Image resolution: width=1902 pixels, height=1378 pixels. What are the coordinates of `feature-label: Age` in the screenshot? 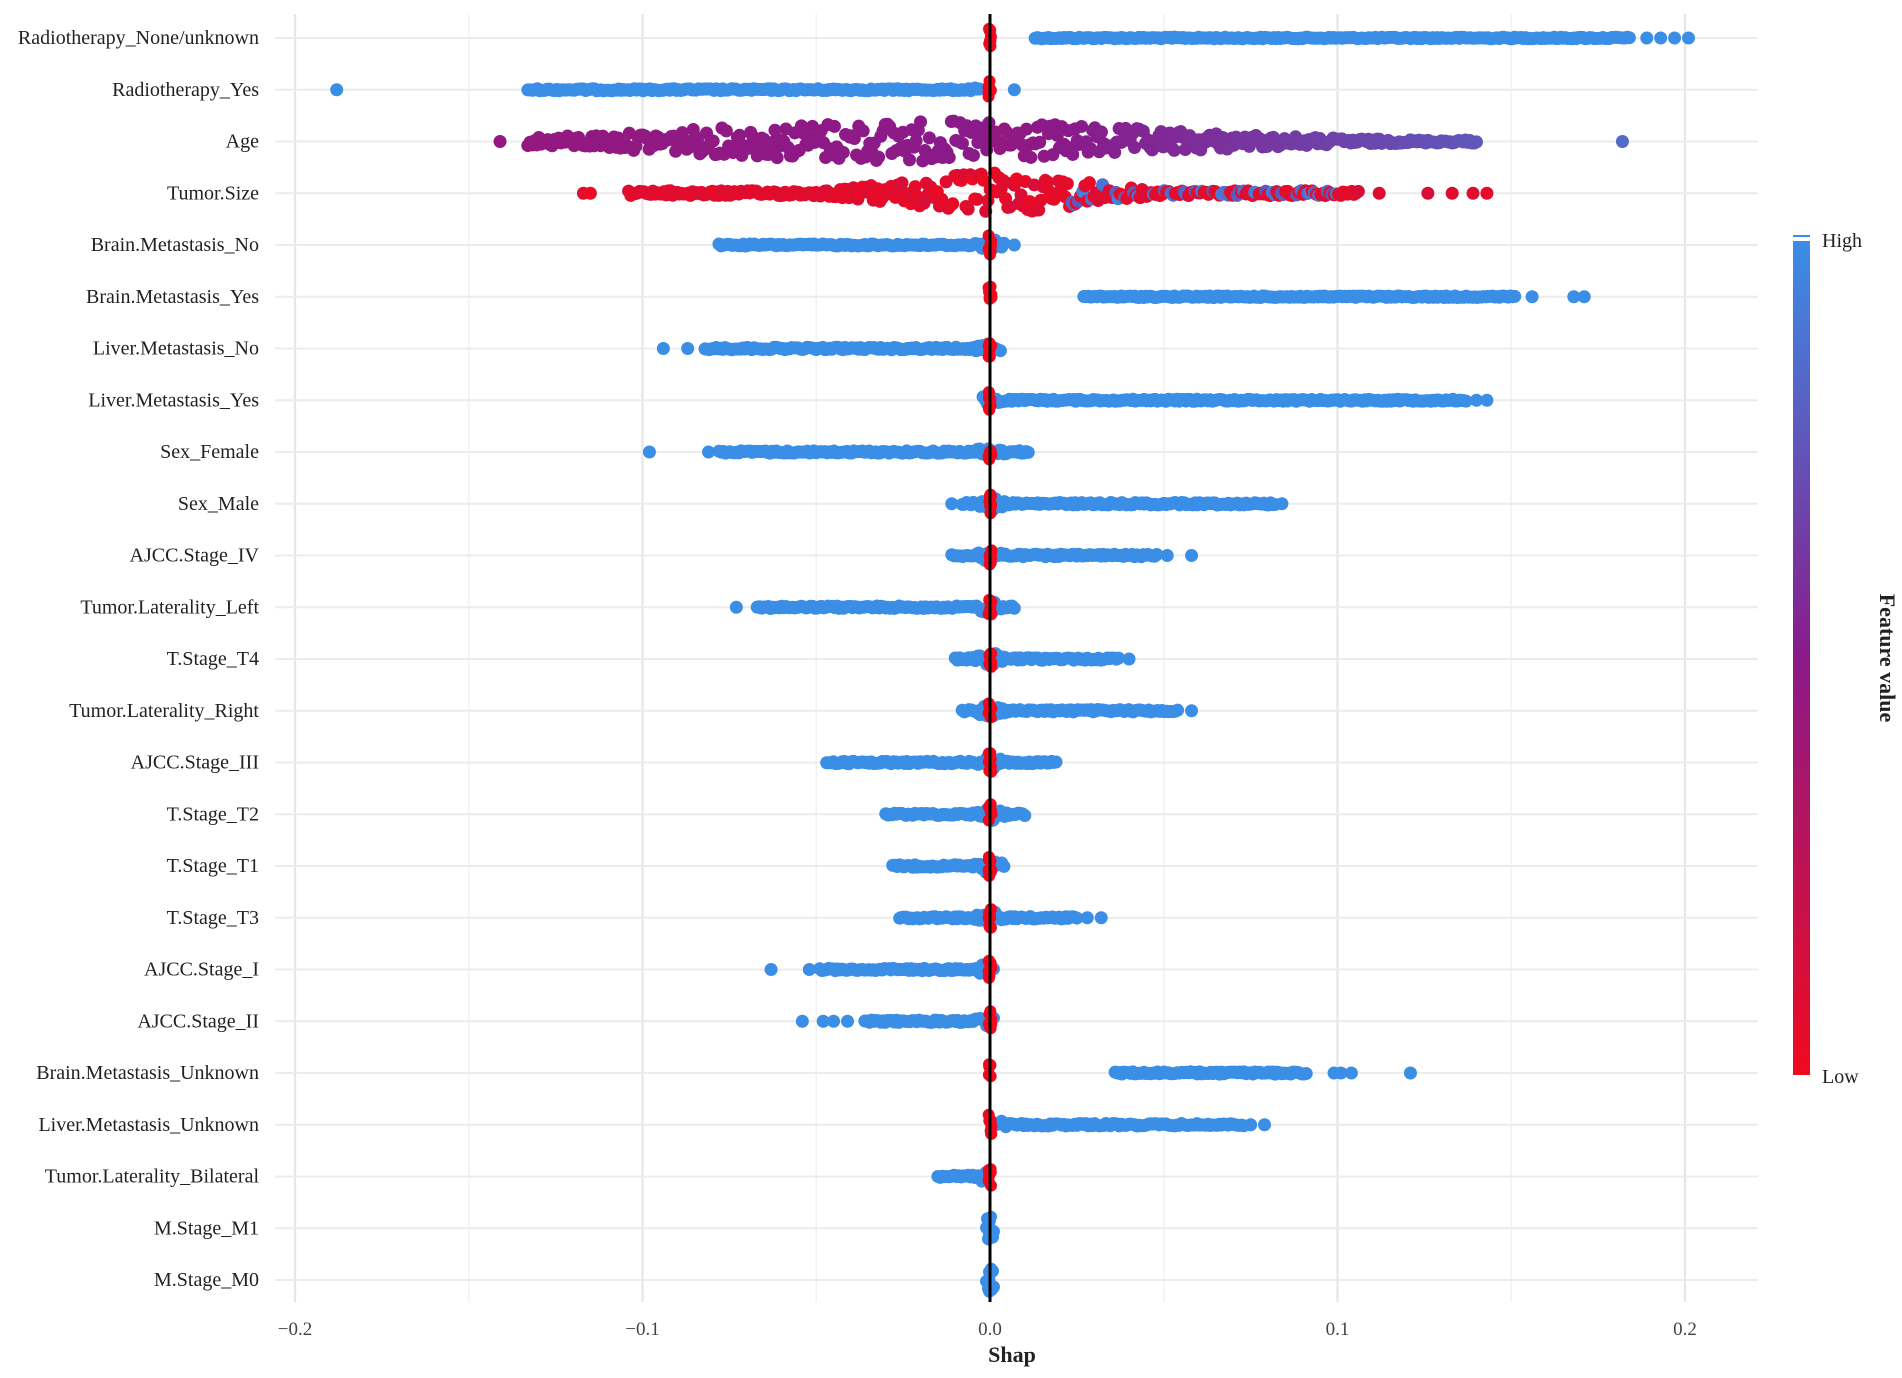 It's located at (242, 142).